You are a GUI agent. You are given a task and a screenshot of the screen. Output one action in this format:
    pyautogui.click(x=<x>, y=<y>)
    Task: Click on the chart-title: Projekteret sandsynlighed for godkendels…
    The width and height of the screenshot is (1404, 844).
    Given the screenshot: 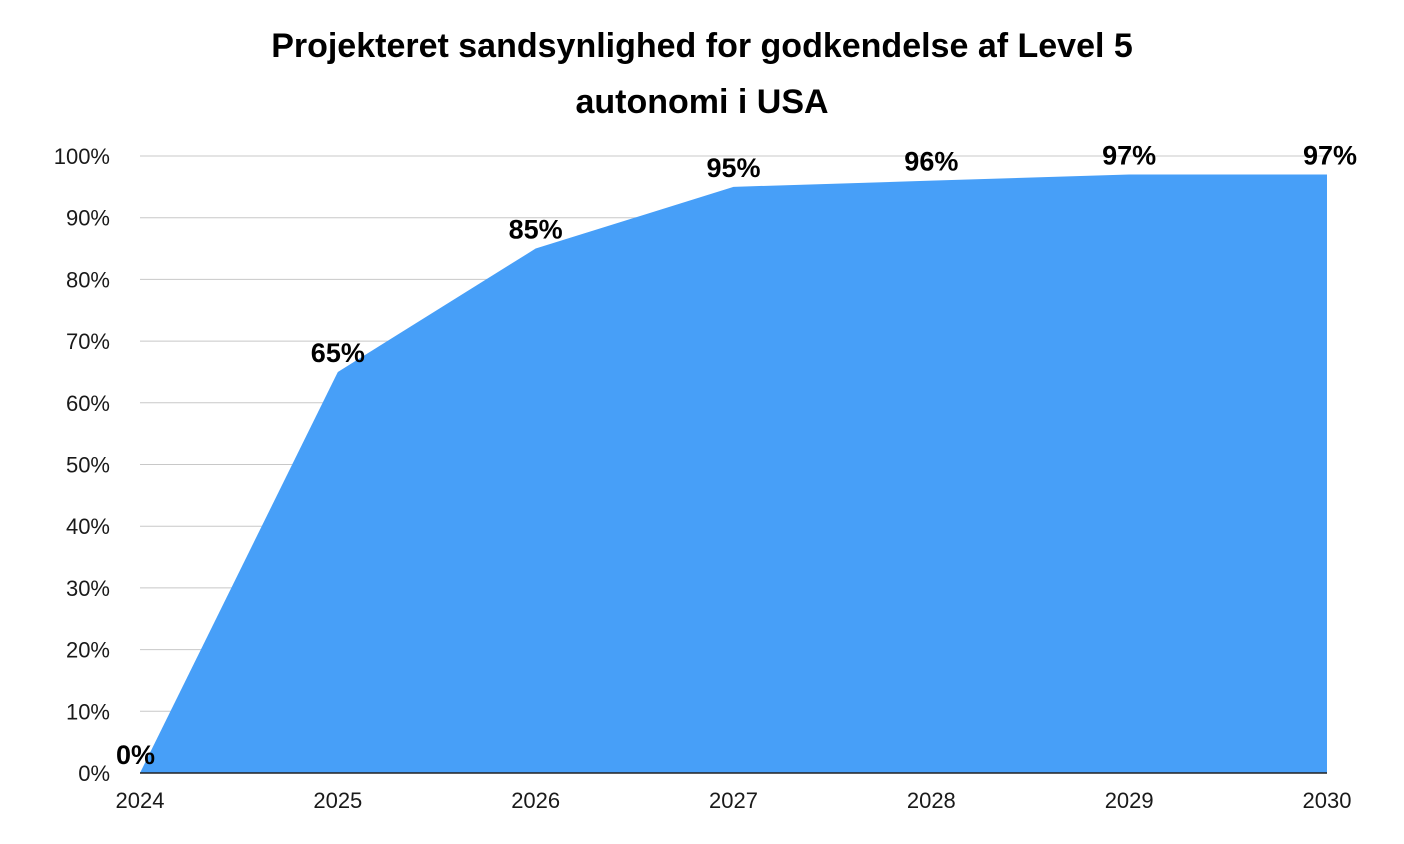 What is the action you would take?
    pyautogui.click(x=702, y=74)
    